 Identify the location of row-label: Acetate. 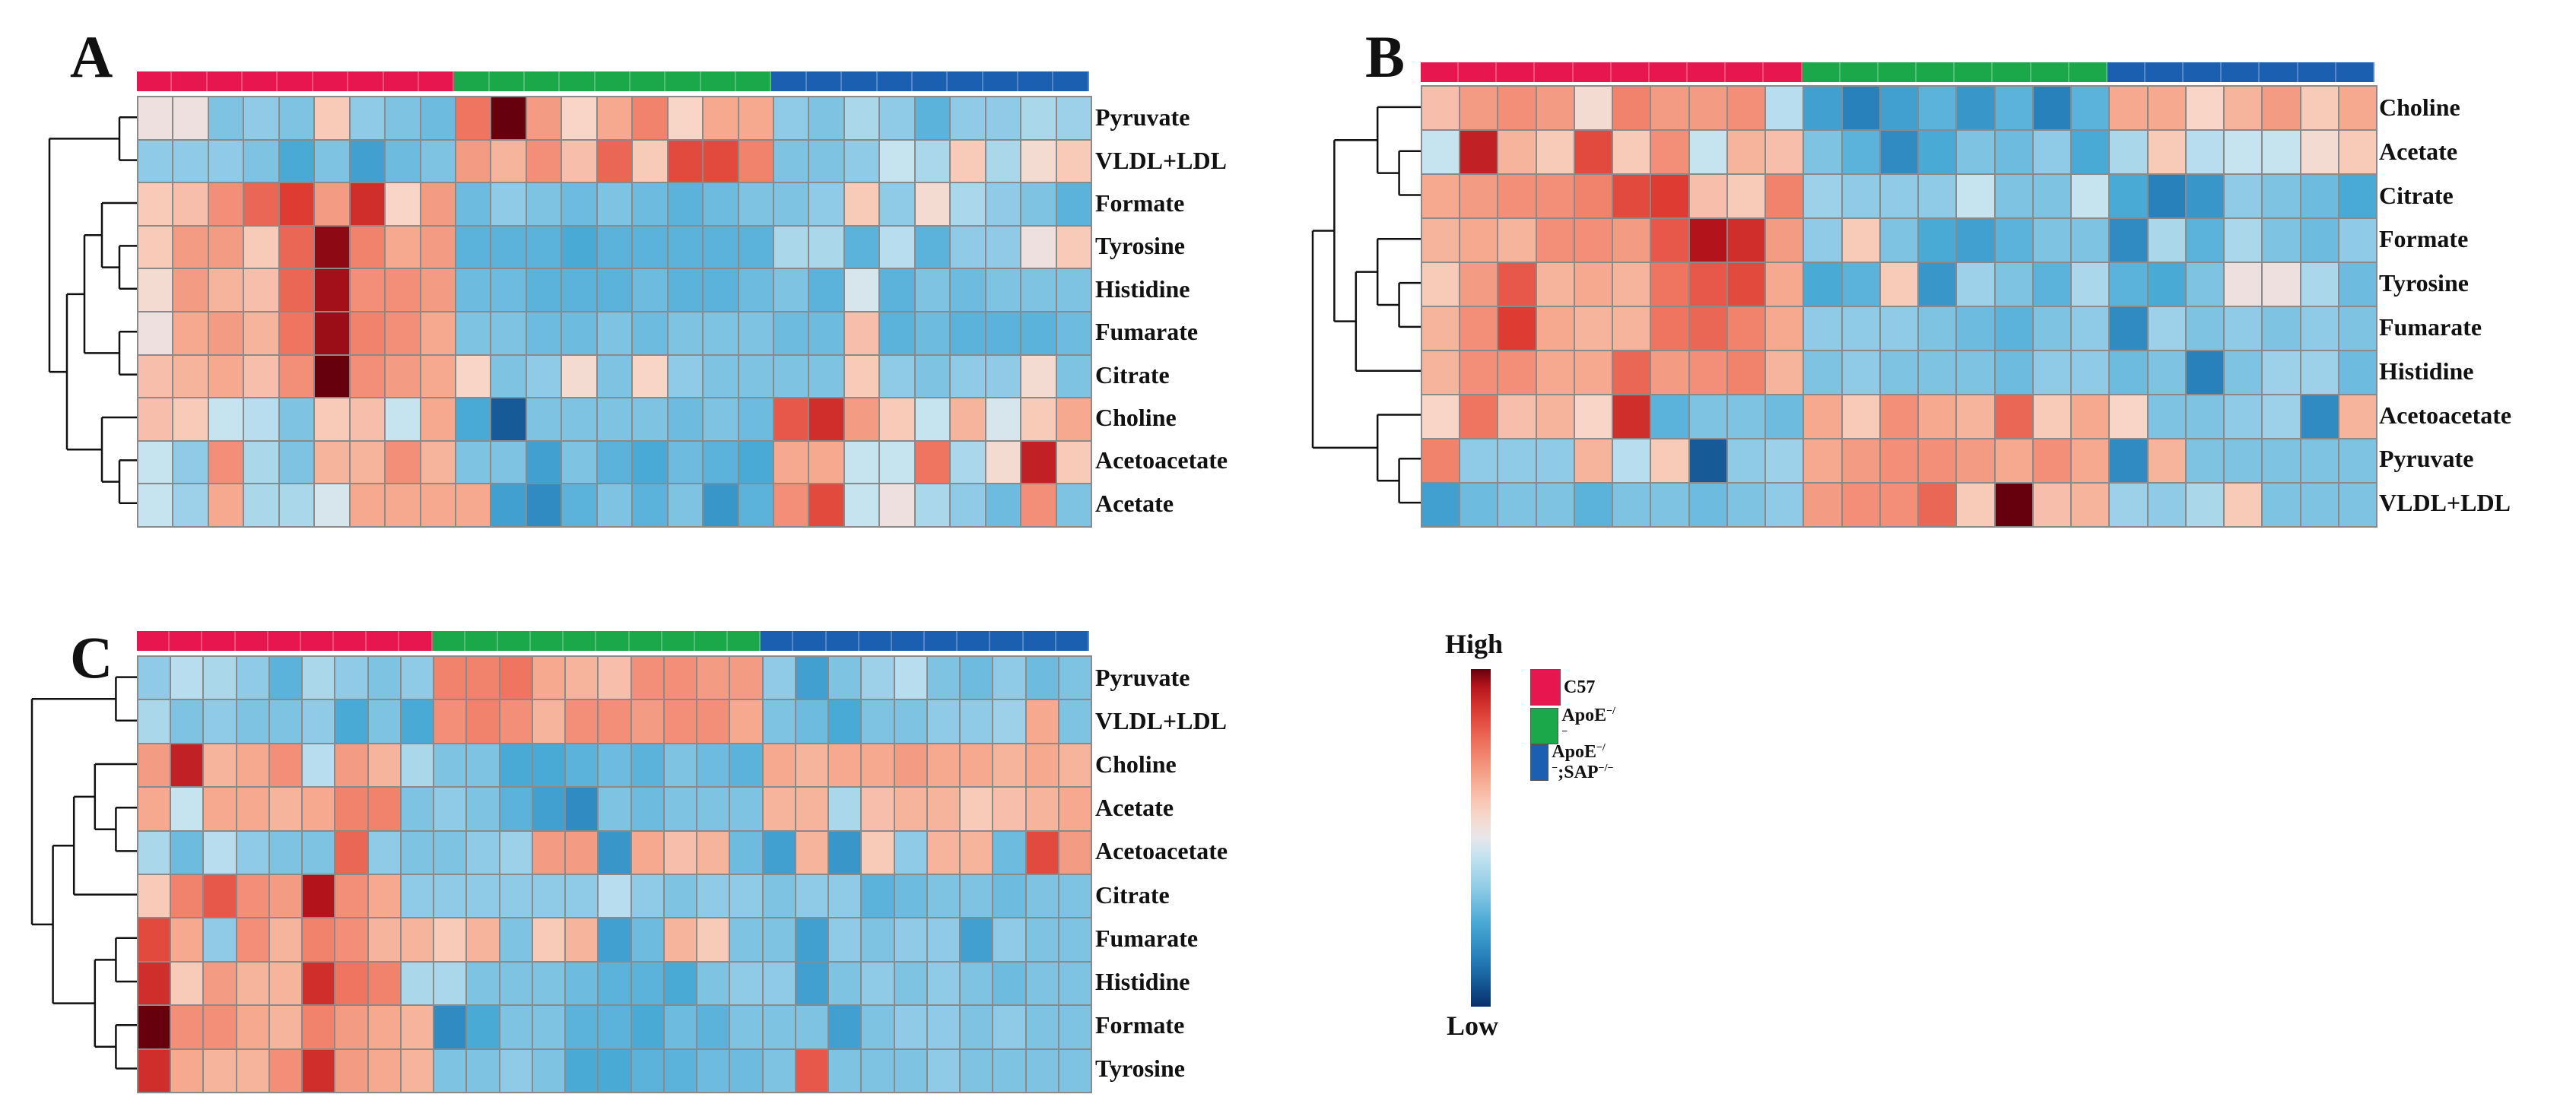
(2418, 151).